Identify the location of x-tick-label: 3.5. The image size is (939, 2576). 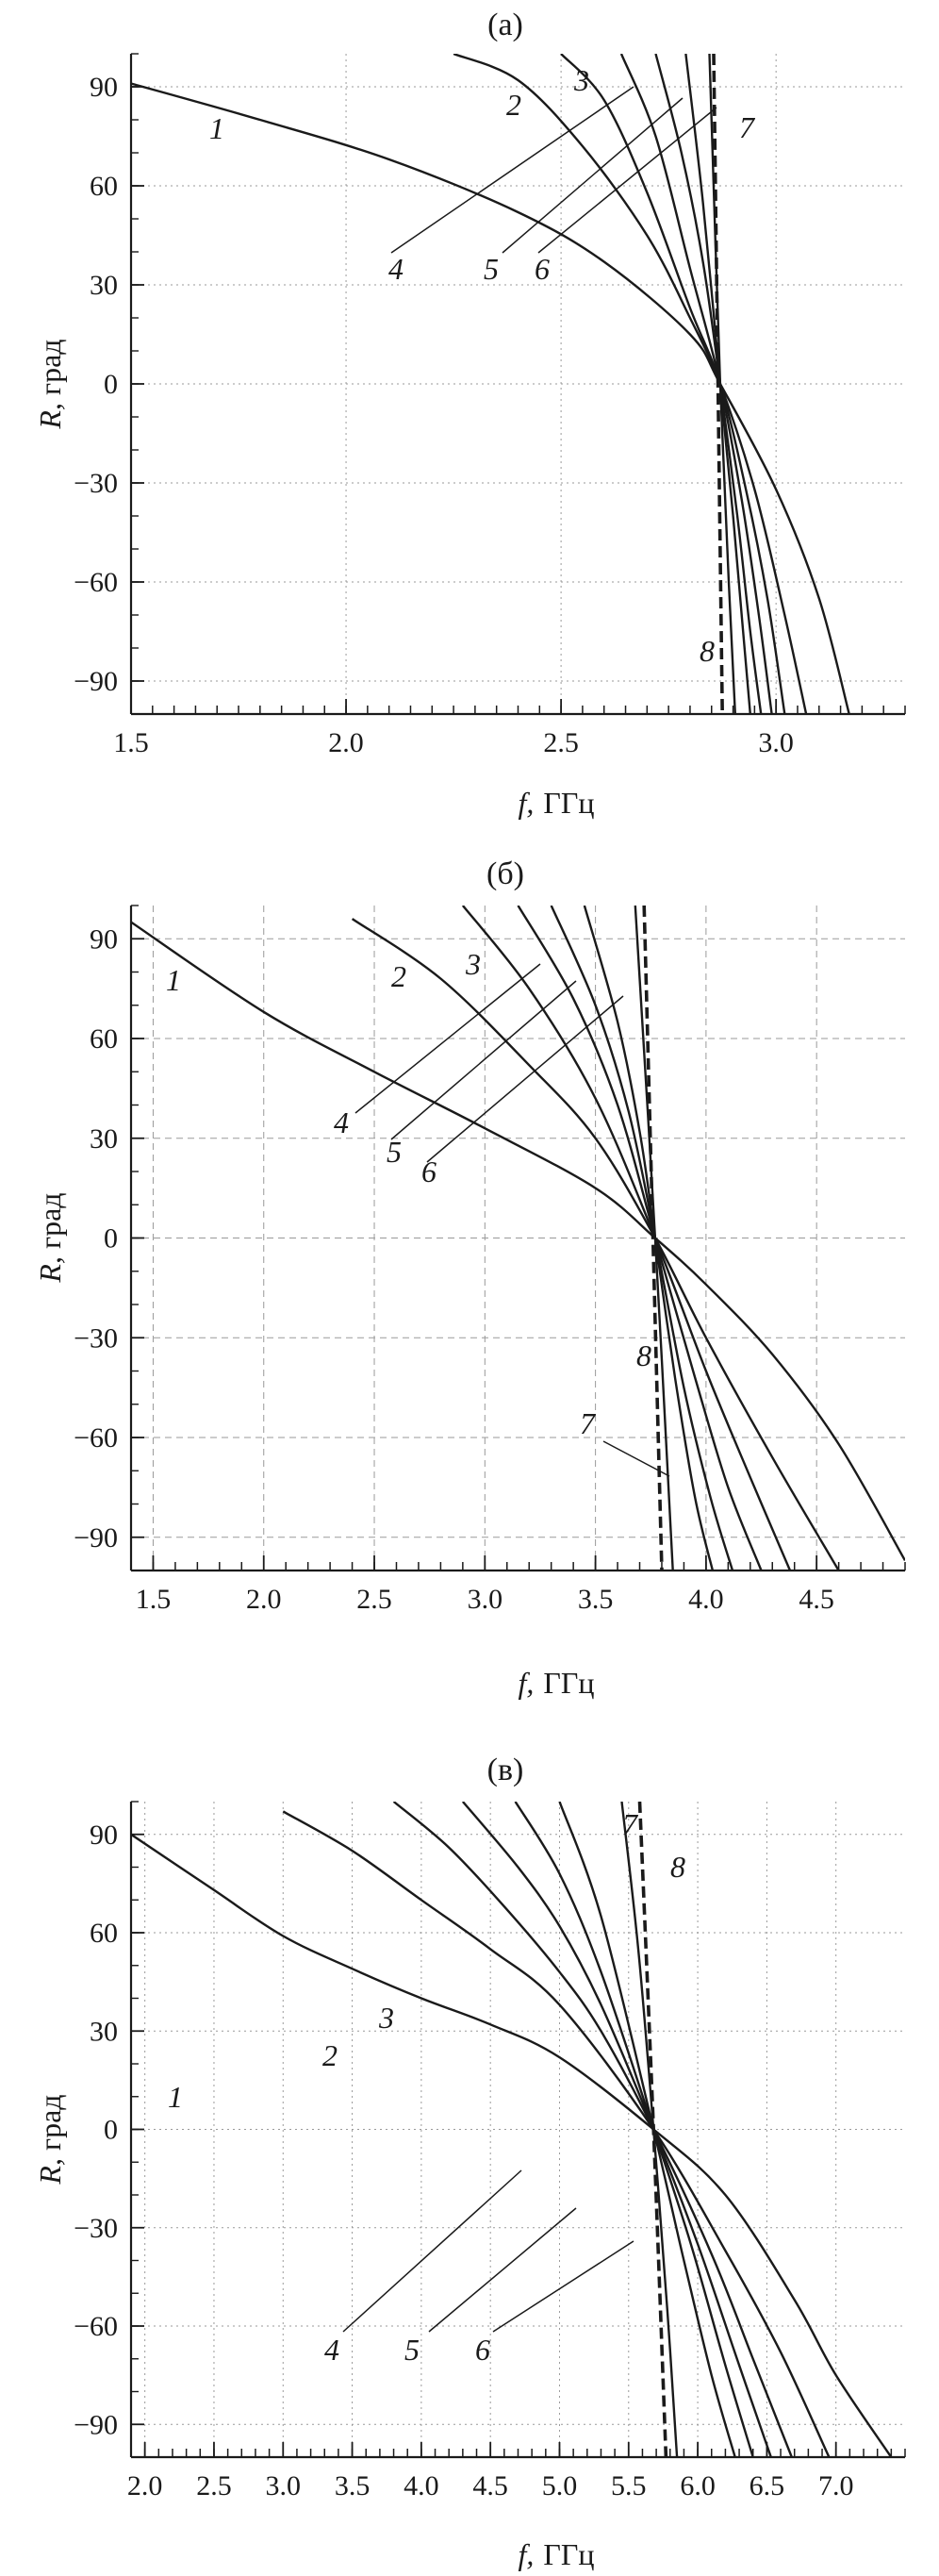
(353, 2485).